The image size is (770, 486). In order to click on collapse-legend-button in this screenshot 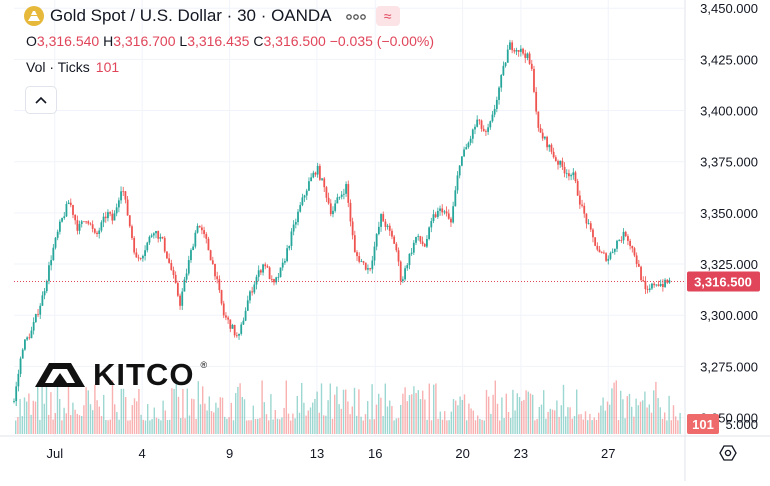, I will do `click(41, 100)`.